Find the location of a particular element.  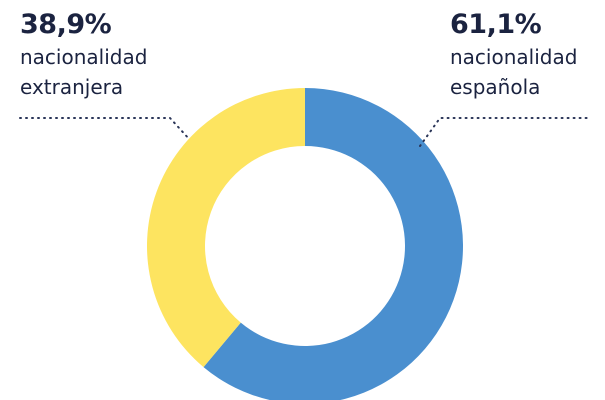

category-label: nacionalidad extranjera is located at coordinates (84, 72).